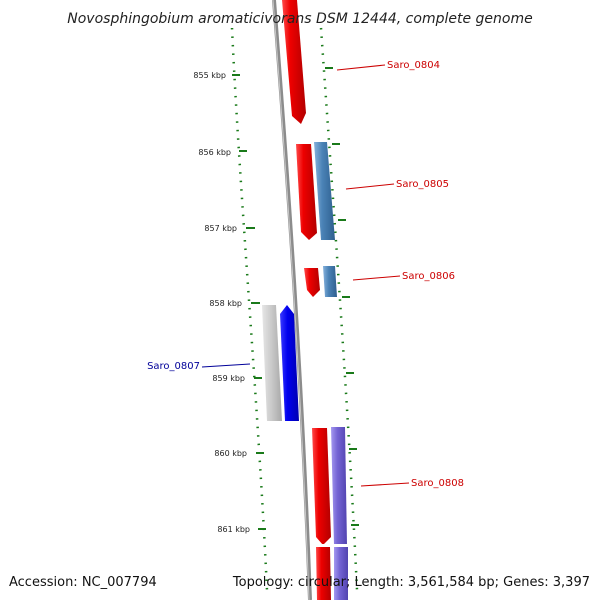  I want to click on left-ruler-track, so click(249, 309).